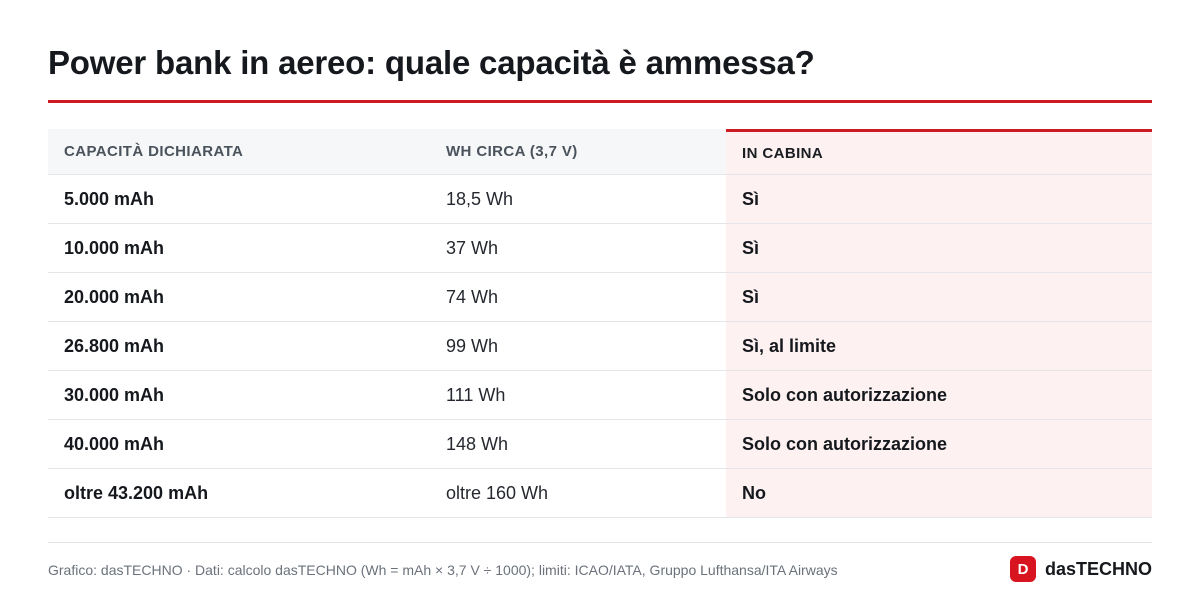  What do you see at coordinates (114, 296) in the screenshot?
I see `cell-capacity: 20.000 mAh` at bounding box center [114, 296].